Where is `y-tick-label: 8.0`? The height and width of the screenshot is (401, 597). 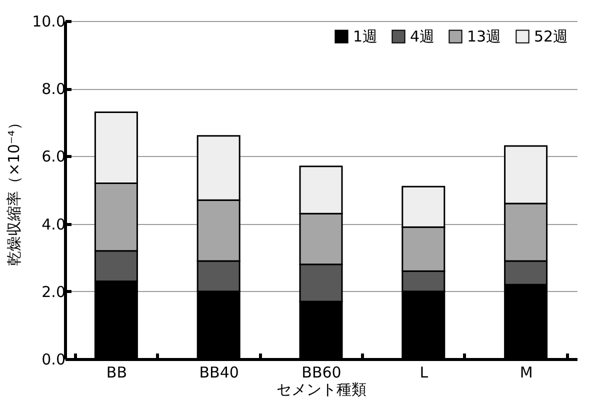 y-tick-label: 8.0 is located at coordinates (54, 89).